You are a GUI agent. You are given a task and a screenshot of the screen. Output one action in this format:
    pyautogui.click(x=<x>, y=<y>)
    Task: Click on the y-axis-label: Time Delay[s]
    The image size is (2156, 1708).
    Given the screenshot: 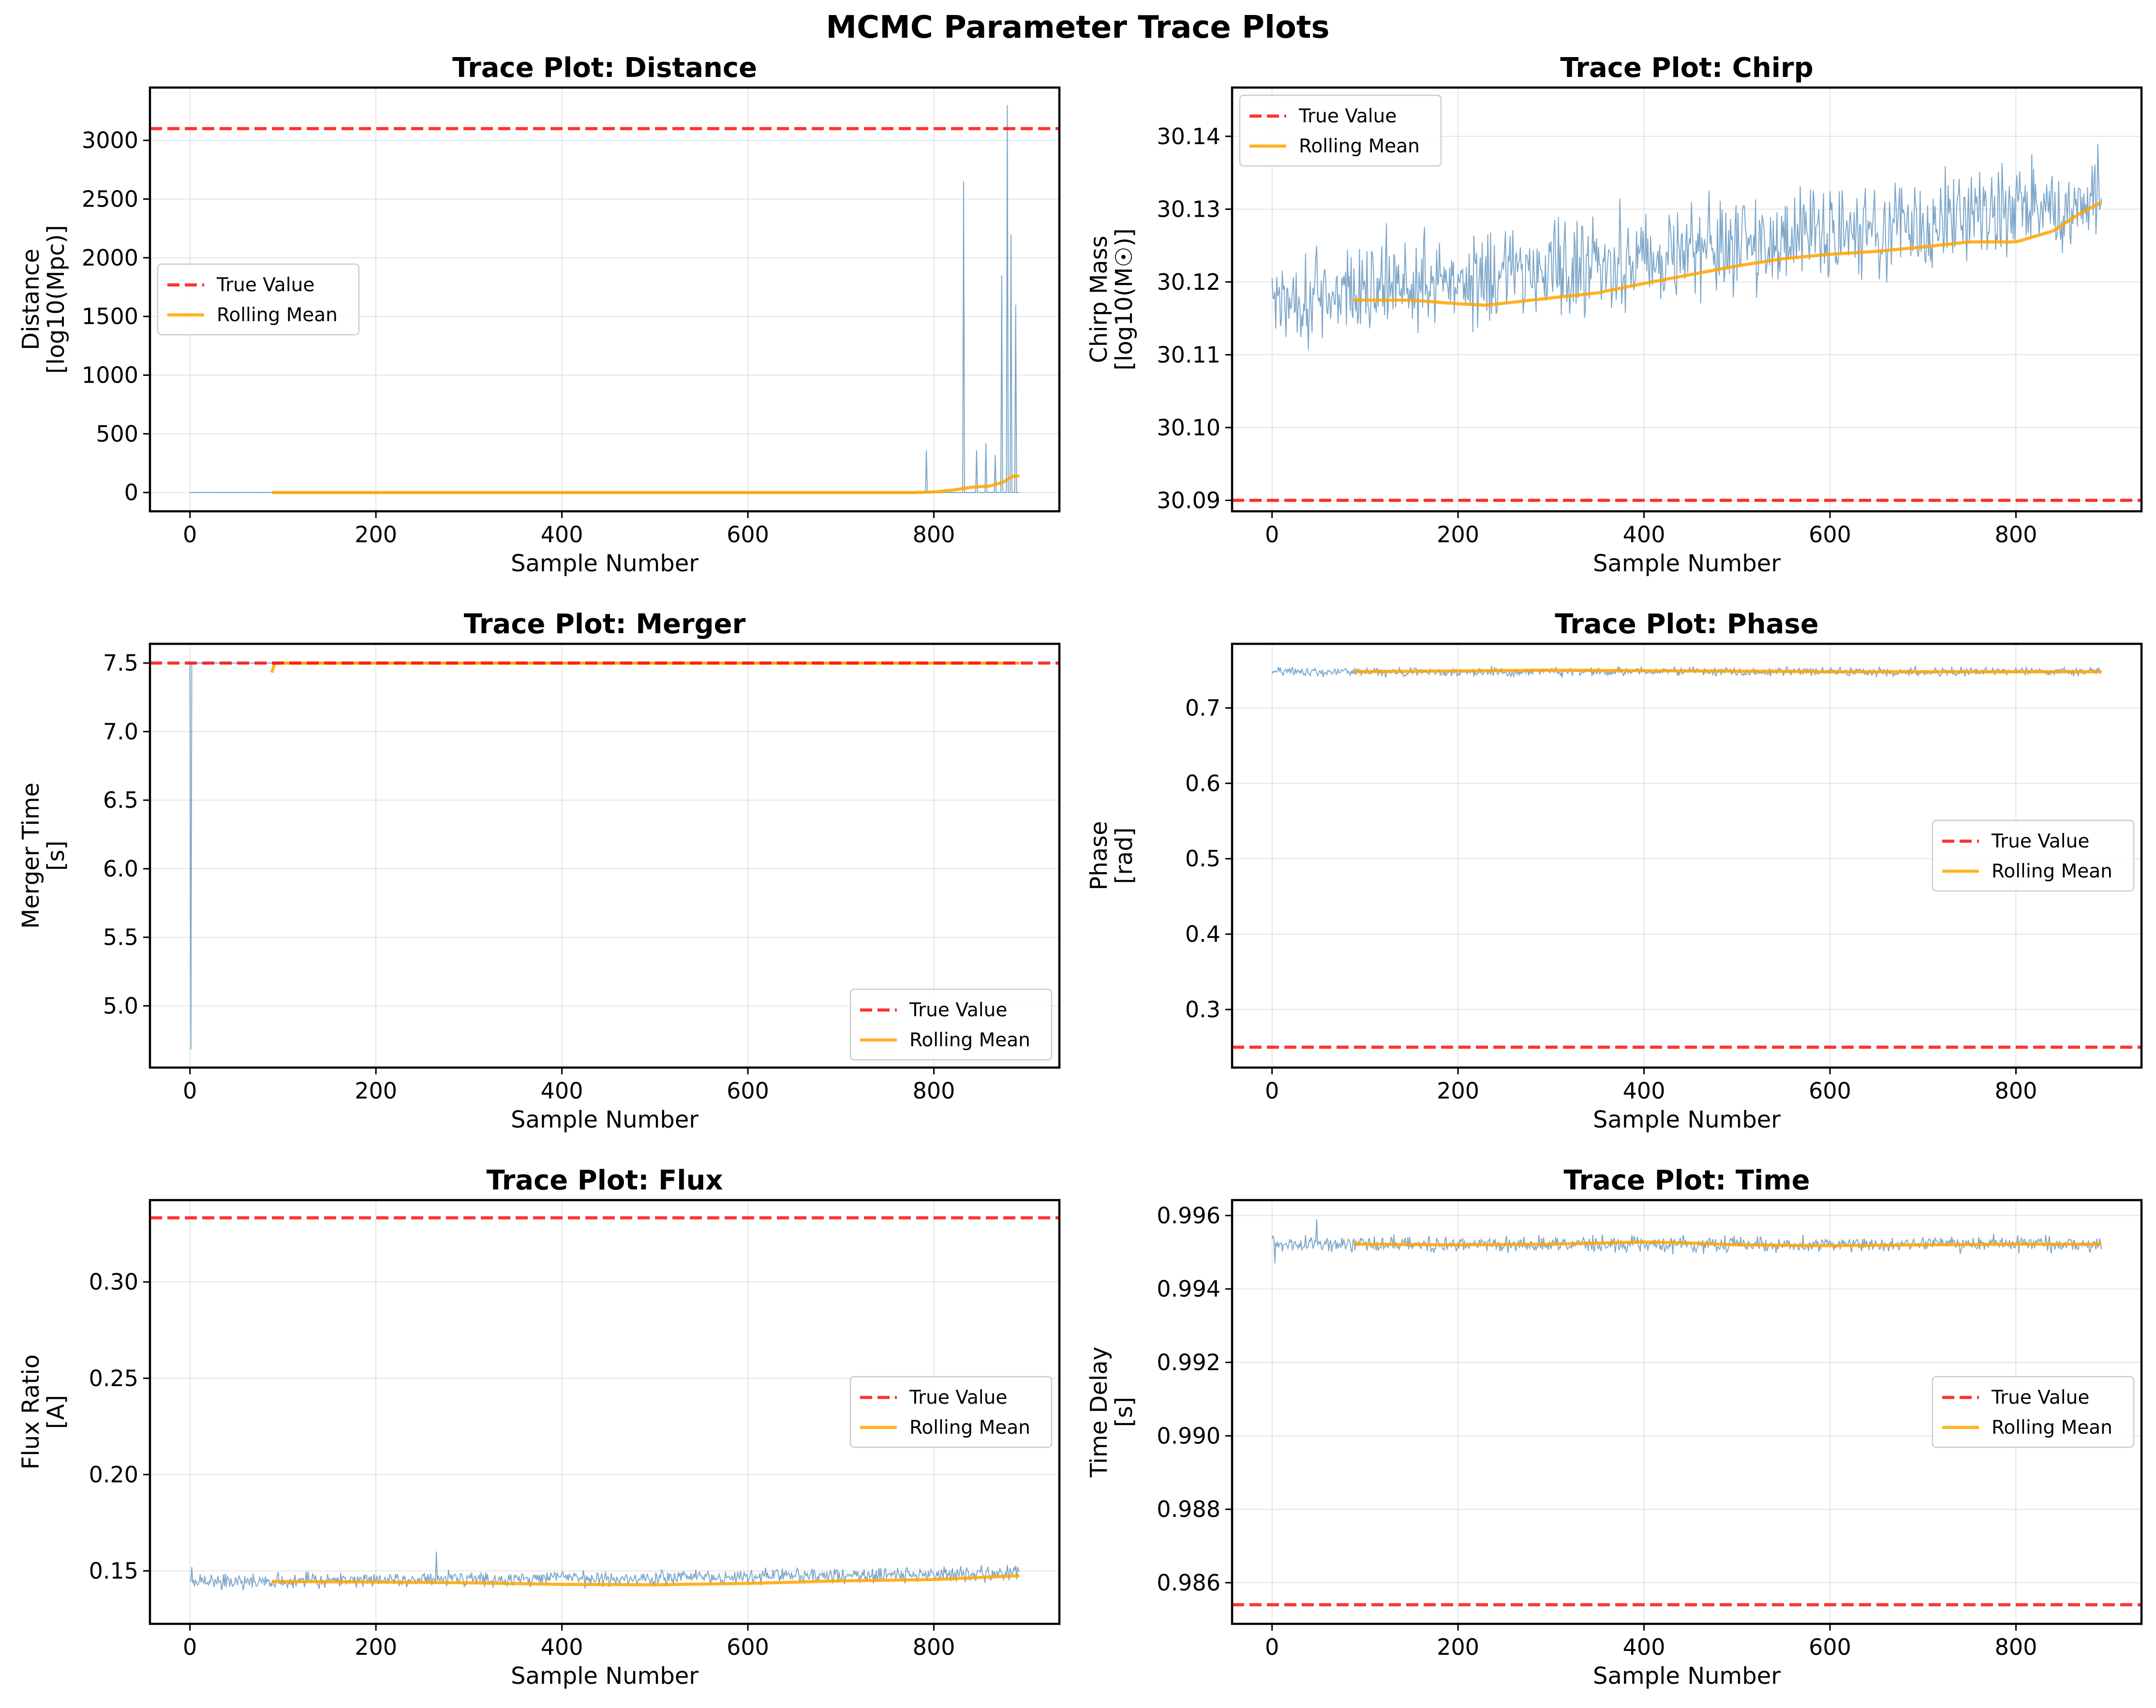 What is the action you would take?
    pyautogui.click(x=1111, y=1412)
    